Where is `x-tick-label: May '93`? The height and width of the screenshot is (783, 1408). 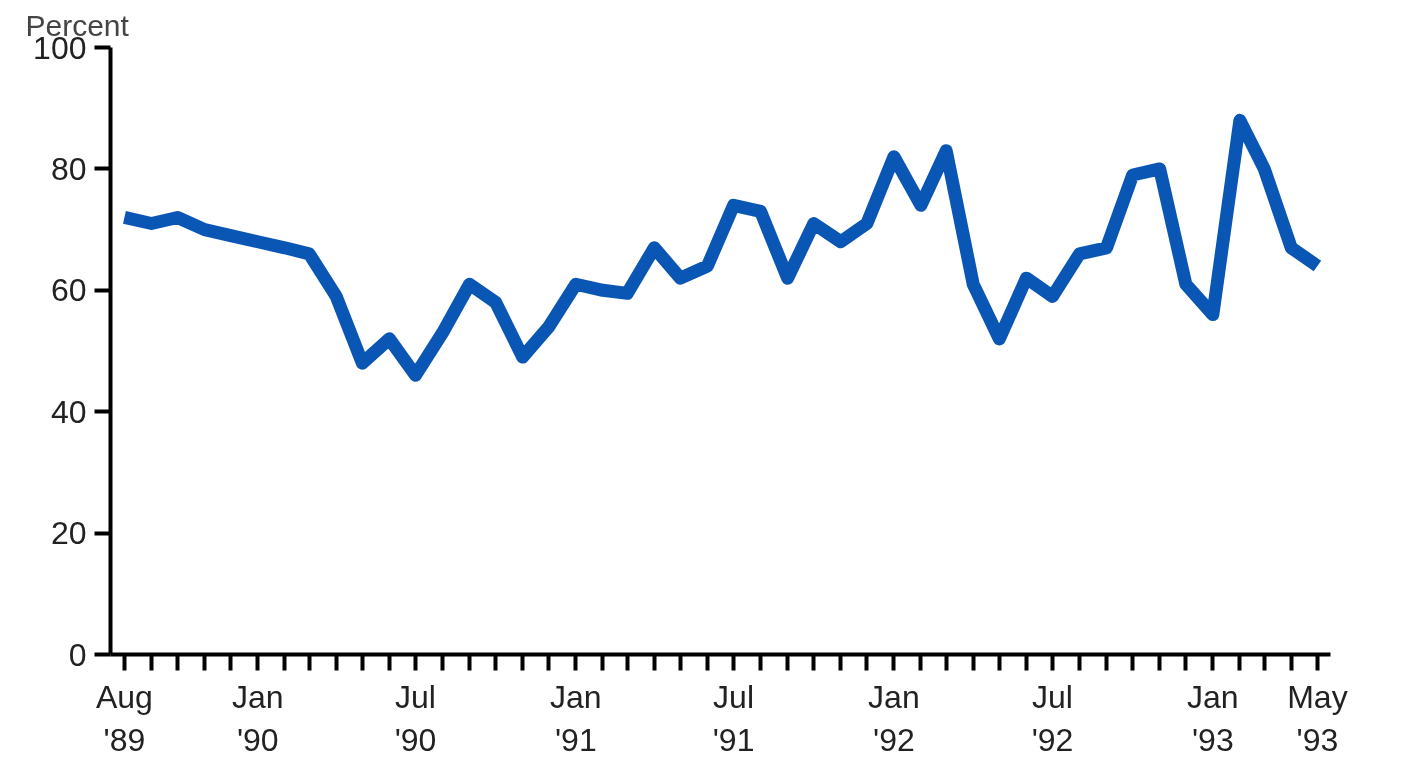 x-tick-label: May '93 is located at coordinates (1317, 718).